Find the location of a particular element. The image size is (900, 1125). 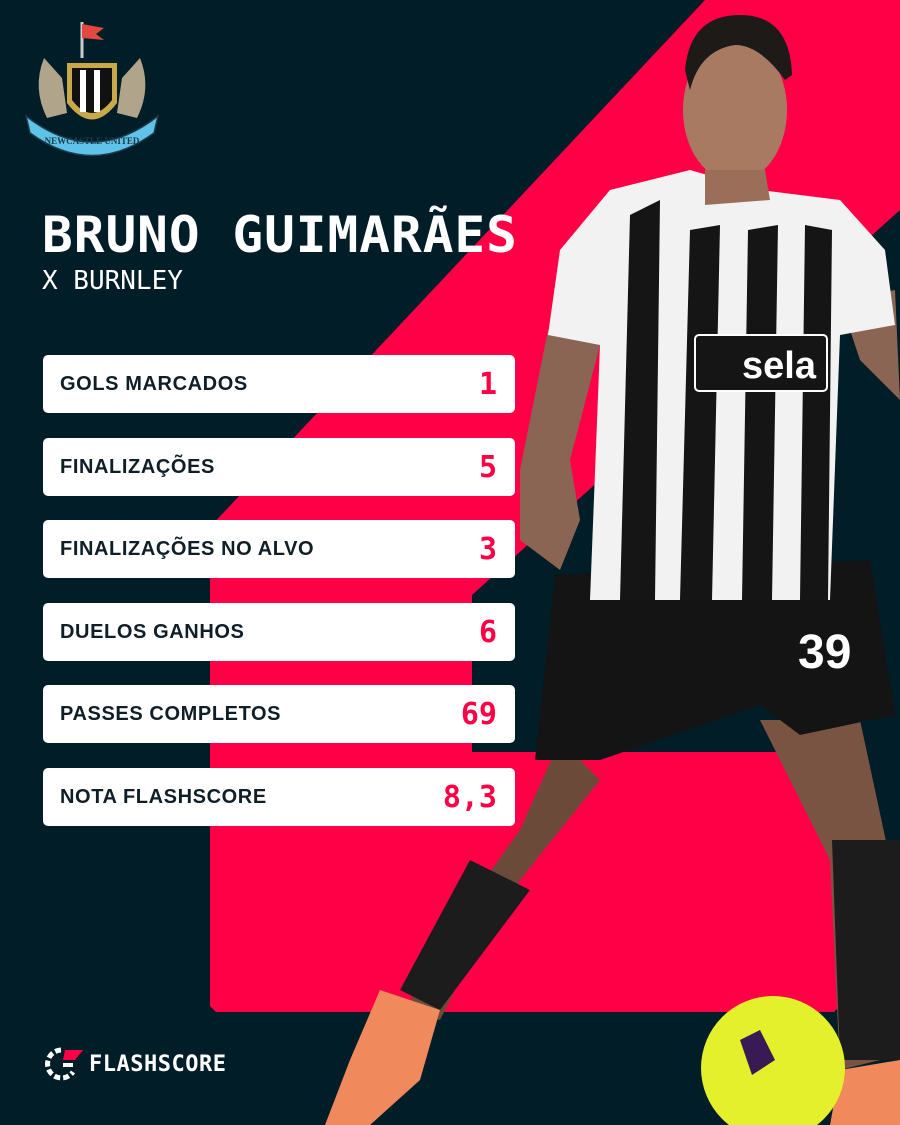

stat-label: DUELOS GANHOS is located at coordinates (152, 631).